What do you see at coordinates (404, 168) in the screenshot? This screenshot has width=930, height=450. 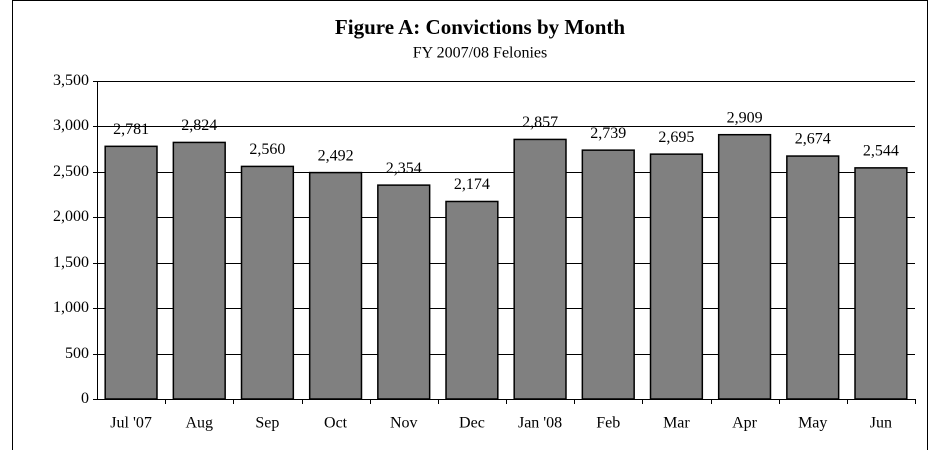 I see `data-label: 2,354` at bounding box center [404, 168].